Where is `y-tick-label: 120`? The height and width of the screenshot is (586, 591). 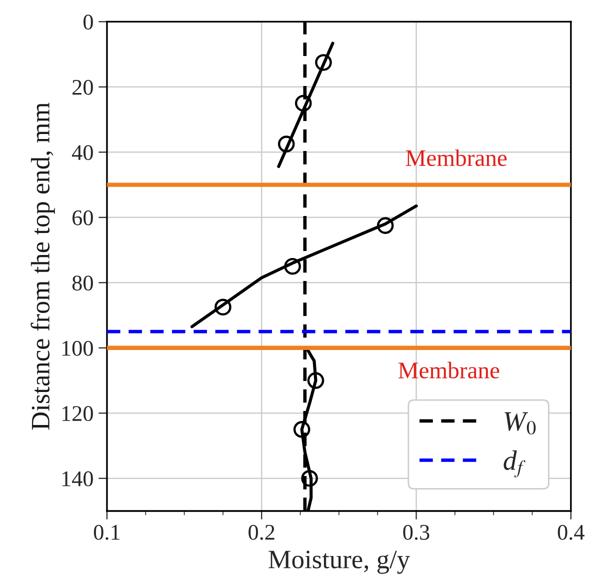
y-tick-label: 120 is located at coordinates (77, 414).